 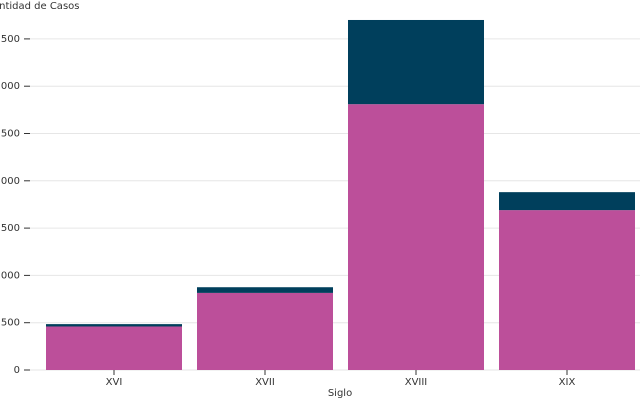 What do you see at coordinates (114, 382) in the screenshot?
I see `x-tick-label: XVI` at bounding box center [114, 382].